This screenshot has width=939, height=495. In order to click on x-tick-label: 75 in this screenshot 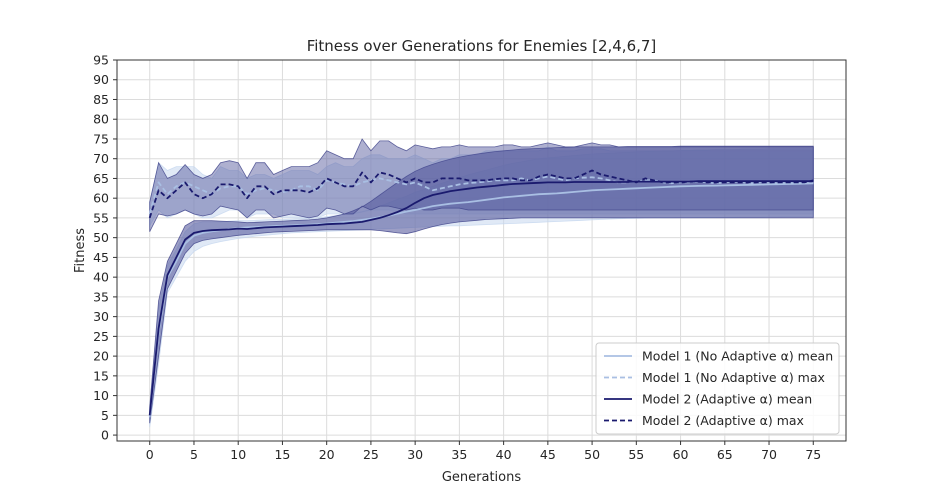, I will do `click(813, 454)`.